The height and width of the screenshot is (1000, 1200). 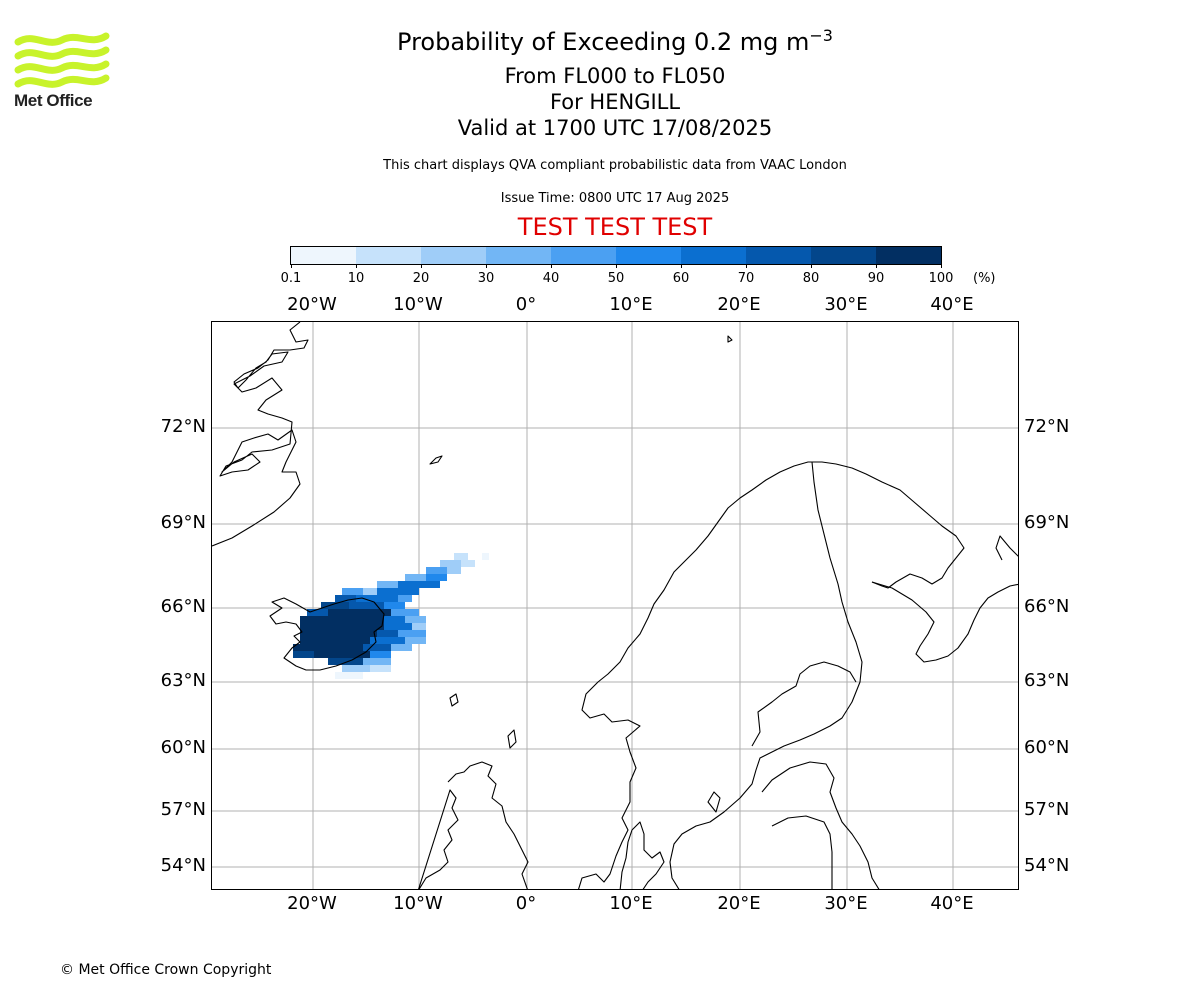 What do you see at coordinates (1047, 522) in the screenshot?
I see `latitude-label: 69°N` at bounding box center [1047, 522].